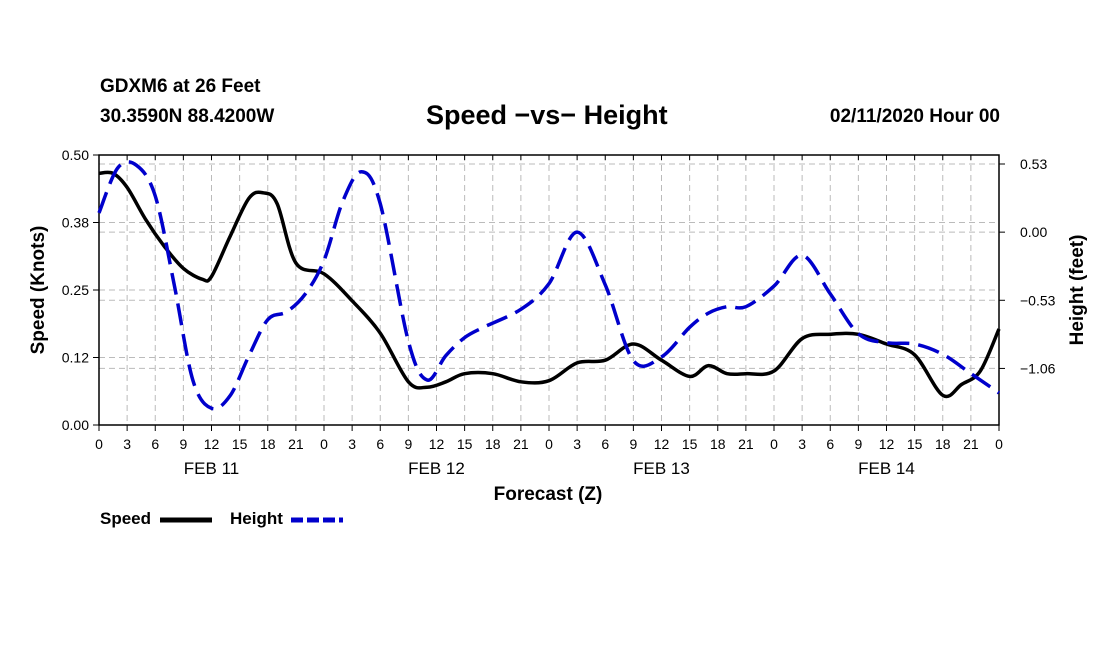 This screenshot has height=650, width=1100. Describe the element at coordinates (187, 116) in the screenshot. I see `station-coordinates: 30.3590N 88.4200W` at that location.